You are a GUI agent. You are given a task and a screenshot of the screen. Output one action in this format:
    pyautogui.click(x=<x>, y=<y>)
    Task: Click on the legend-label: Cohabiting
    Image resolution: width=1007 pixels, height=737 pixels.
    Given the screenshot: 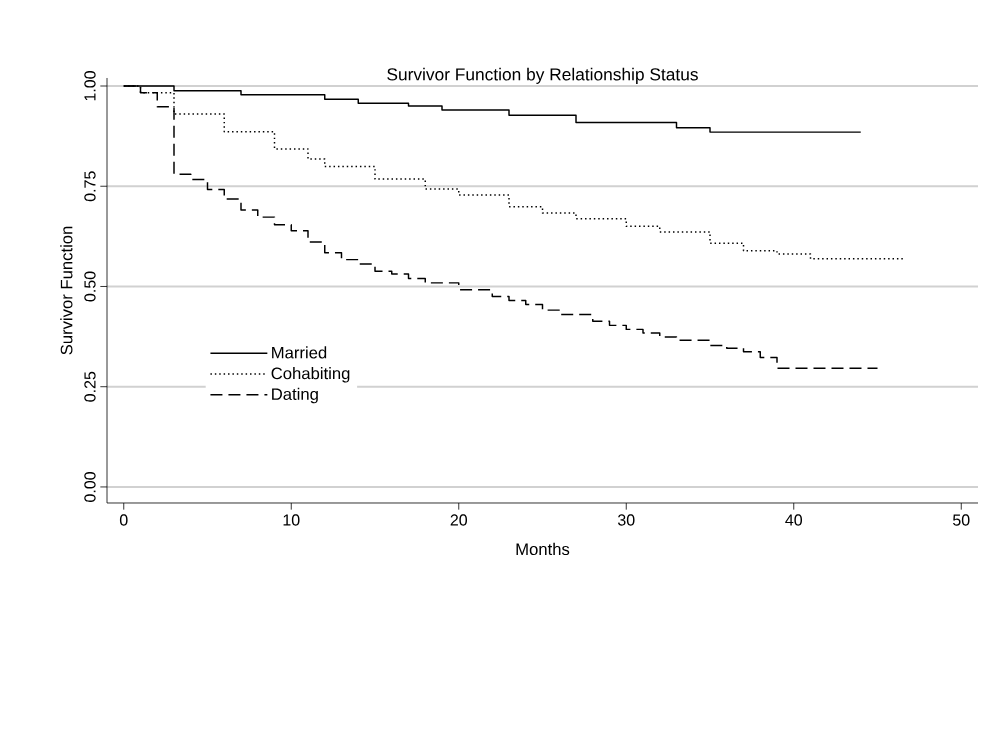 What is the action you would take?
    pyautogui.click(x=310, y=375)
    